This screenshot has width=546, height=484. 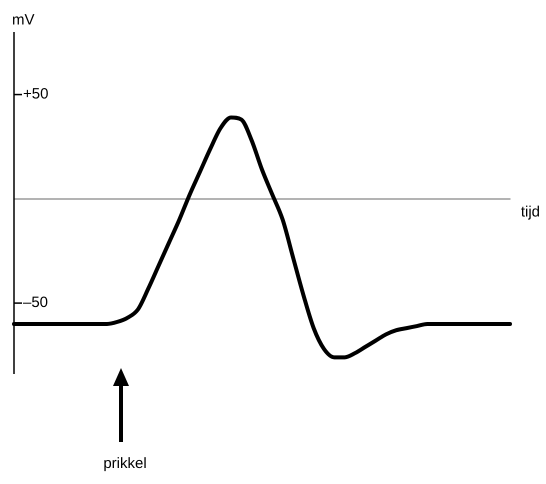 I want to click on y-tick-label: –50, so click(x=35, y=303).